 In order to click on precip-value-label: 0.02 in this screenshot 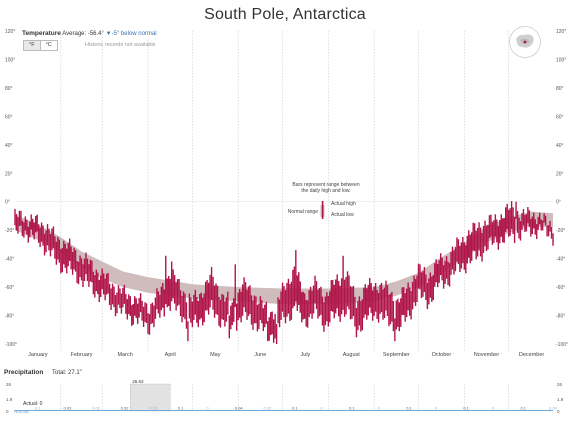, I will do `click(267, 408)`.